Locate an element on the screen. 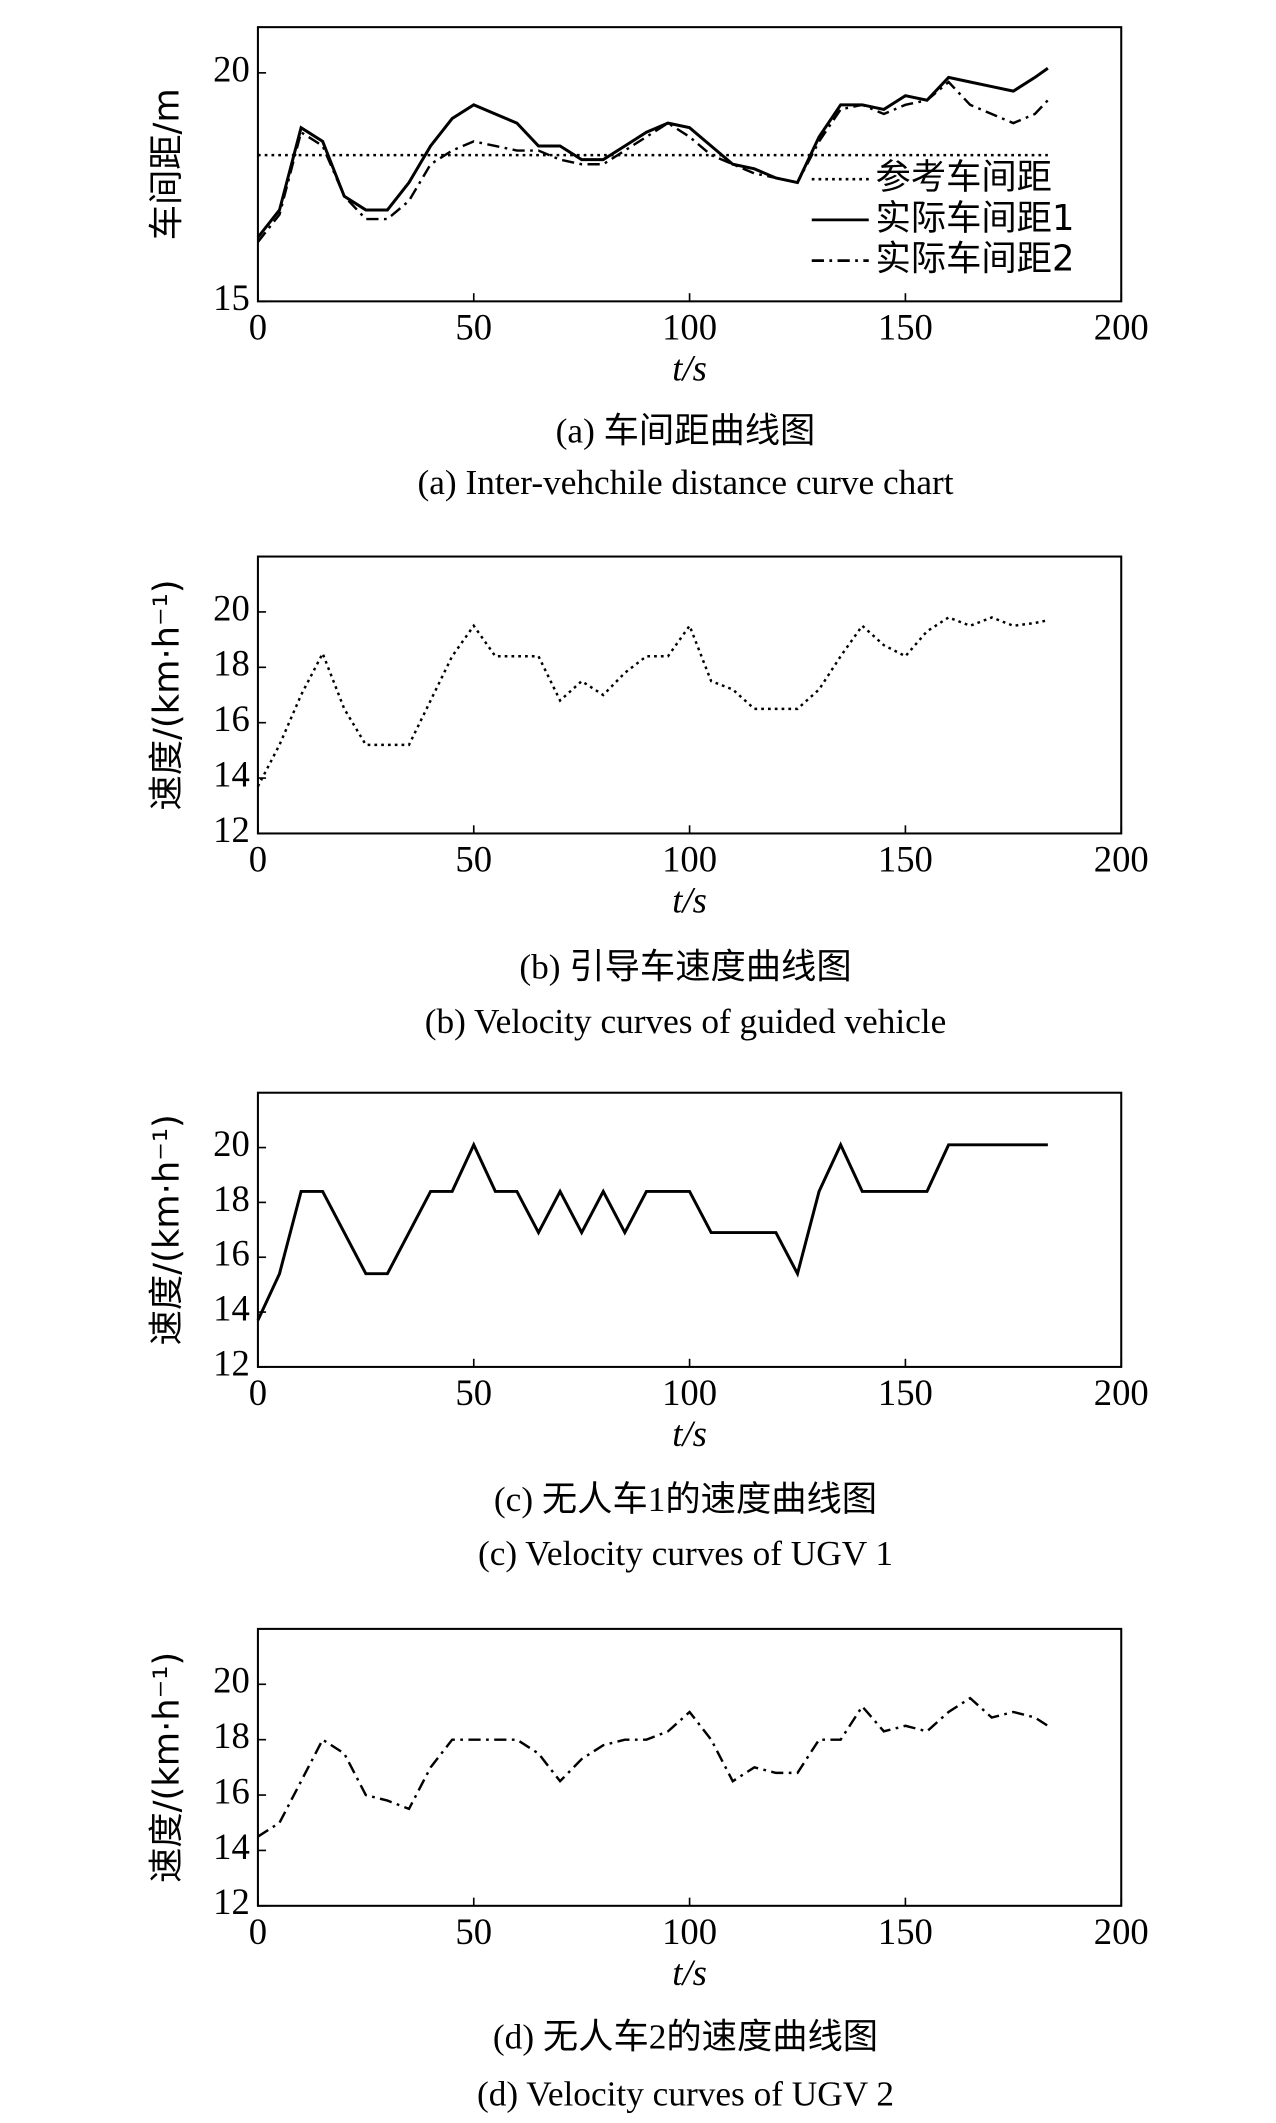 The height and width of the screenshot is (2123, 1276). legend-label: 实际车间距1 is located at coordinates (975, 218).